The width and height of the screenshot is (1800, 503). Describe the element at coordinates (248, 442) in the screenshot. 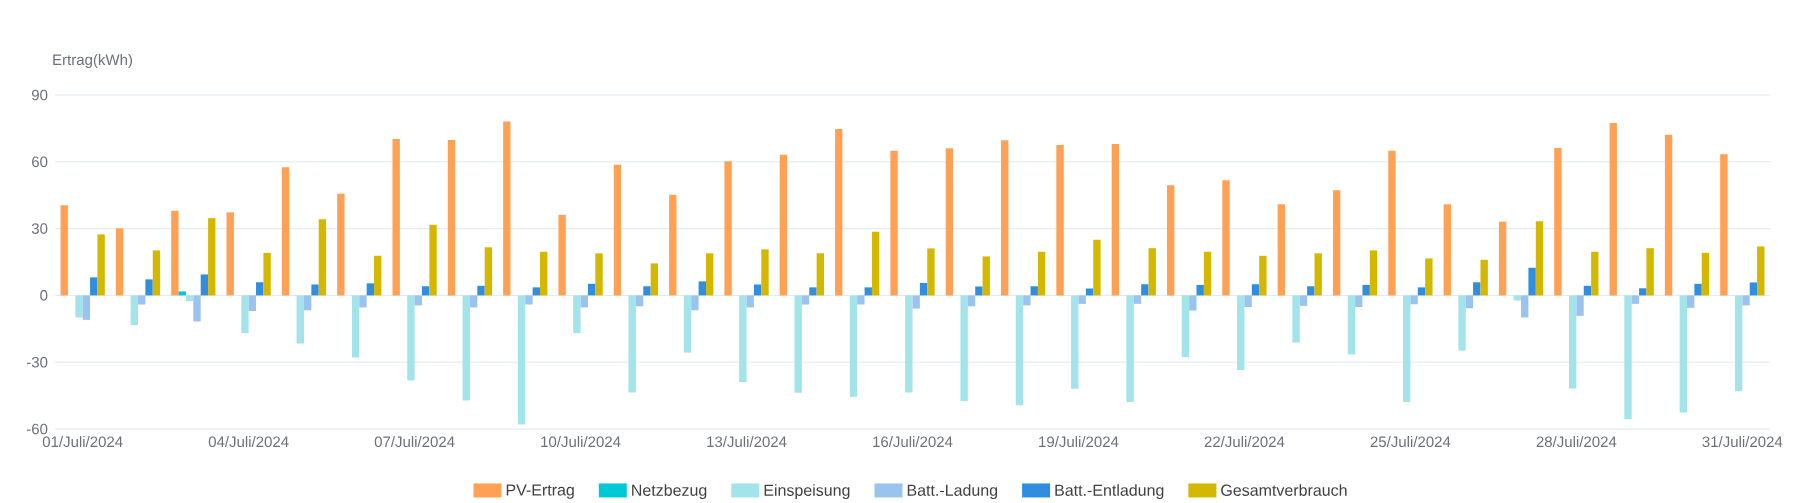

I see `x-tick-label: 04/Juli/2024` at that location.